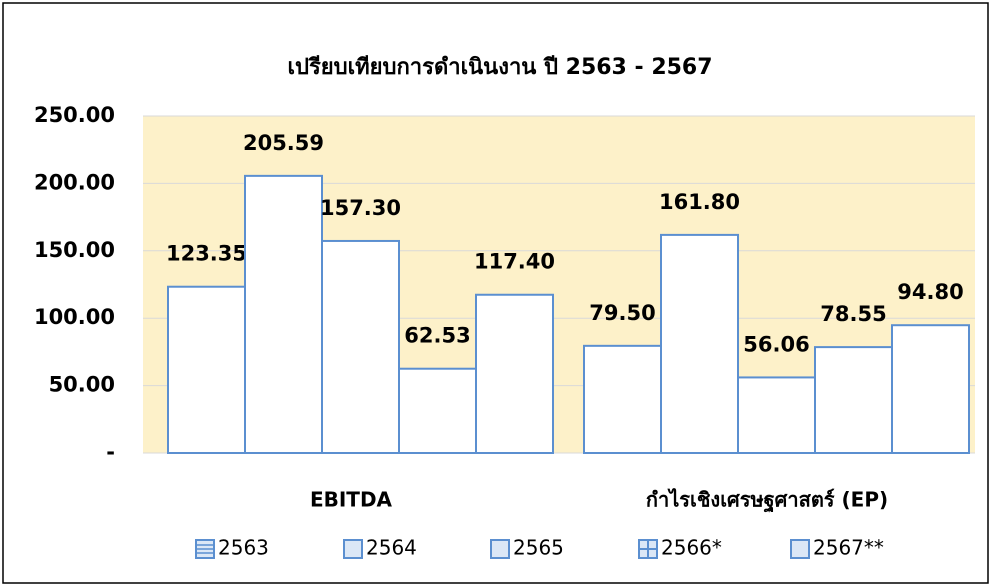  What do you see at coordinates (776, 344) in the screenshot?
I see `value-label: 56.06` at bounding box center [776, 344].